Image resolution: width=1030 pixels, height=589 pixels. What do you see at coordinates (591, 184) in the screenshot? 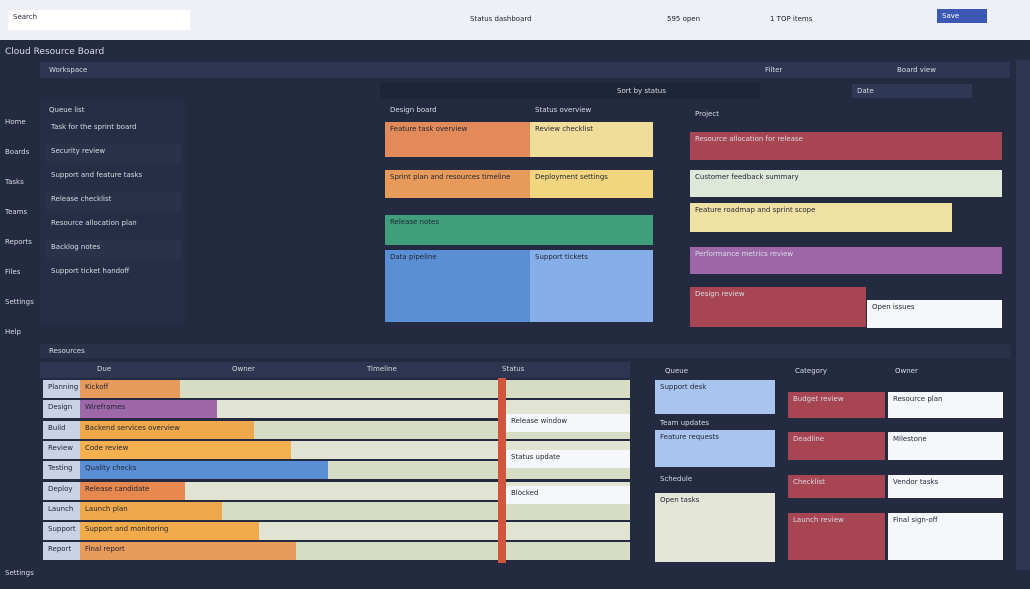
I see `task-card: Deployment settings` at bounding box center [591, 184].